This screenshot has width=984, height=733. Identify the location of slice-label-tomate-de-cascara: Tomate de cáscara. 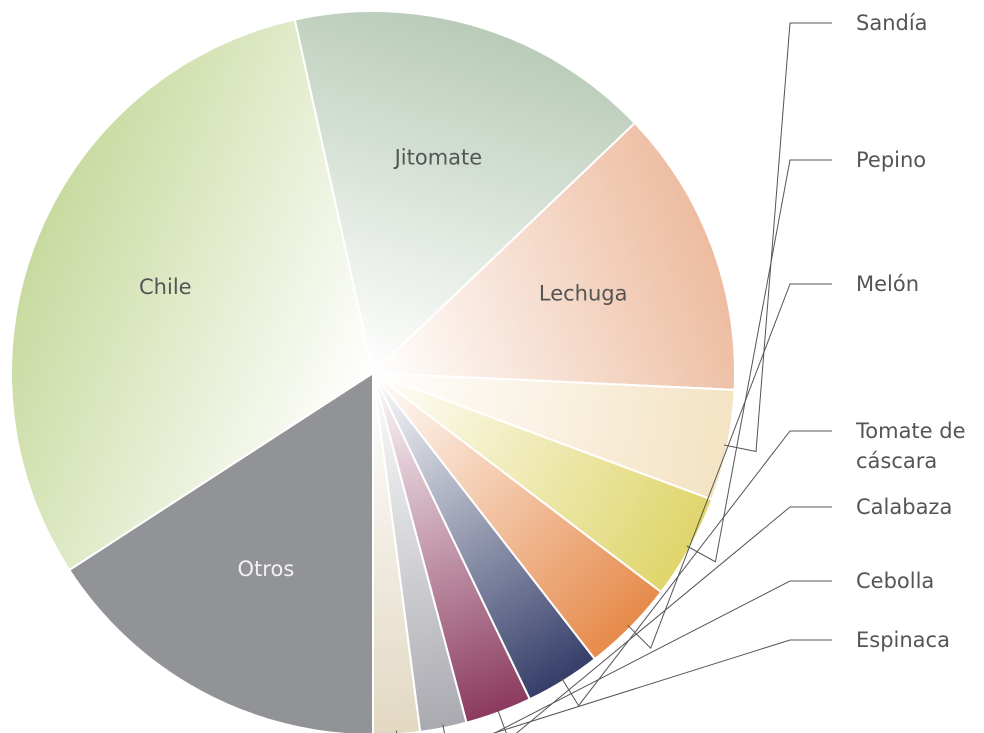
(910, 446).